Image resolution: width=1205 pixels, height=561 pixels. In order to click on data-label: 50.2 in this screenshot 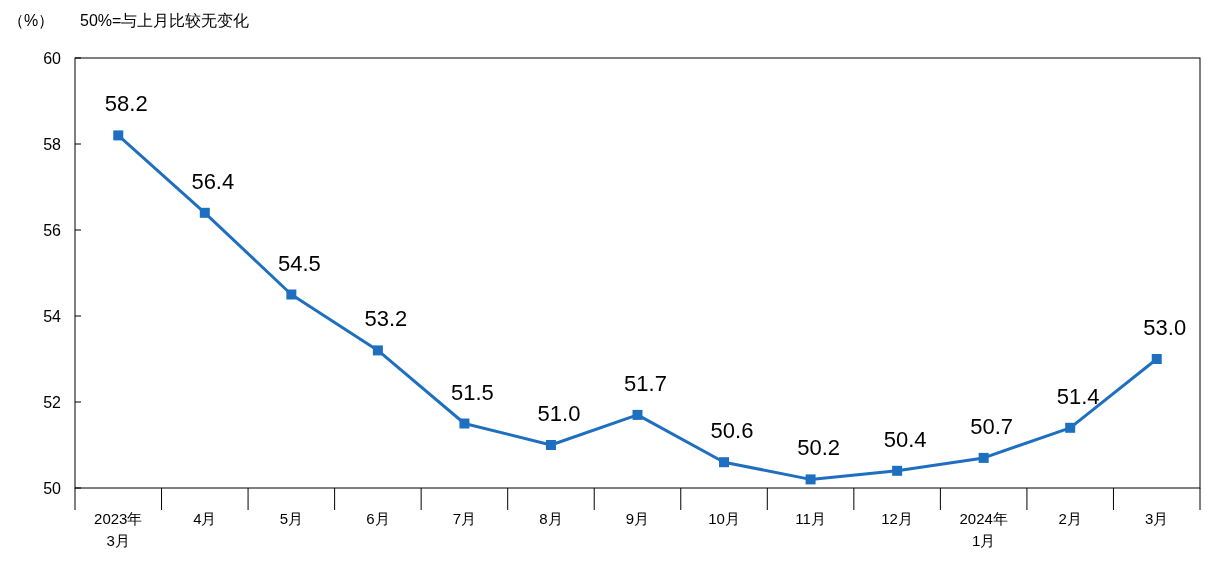, I will do `click(818, 448)`.